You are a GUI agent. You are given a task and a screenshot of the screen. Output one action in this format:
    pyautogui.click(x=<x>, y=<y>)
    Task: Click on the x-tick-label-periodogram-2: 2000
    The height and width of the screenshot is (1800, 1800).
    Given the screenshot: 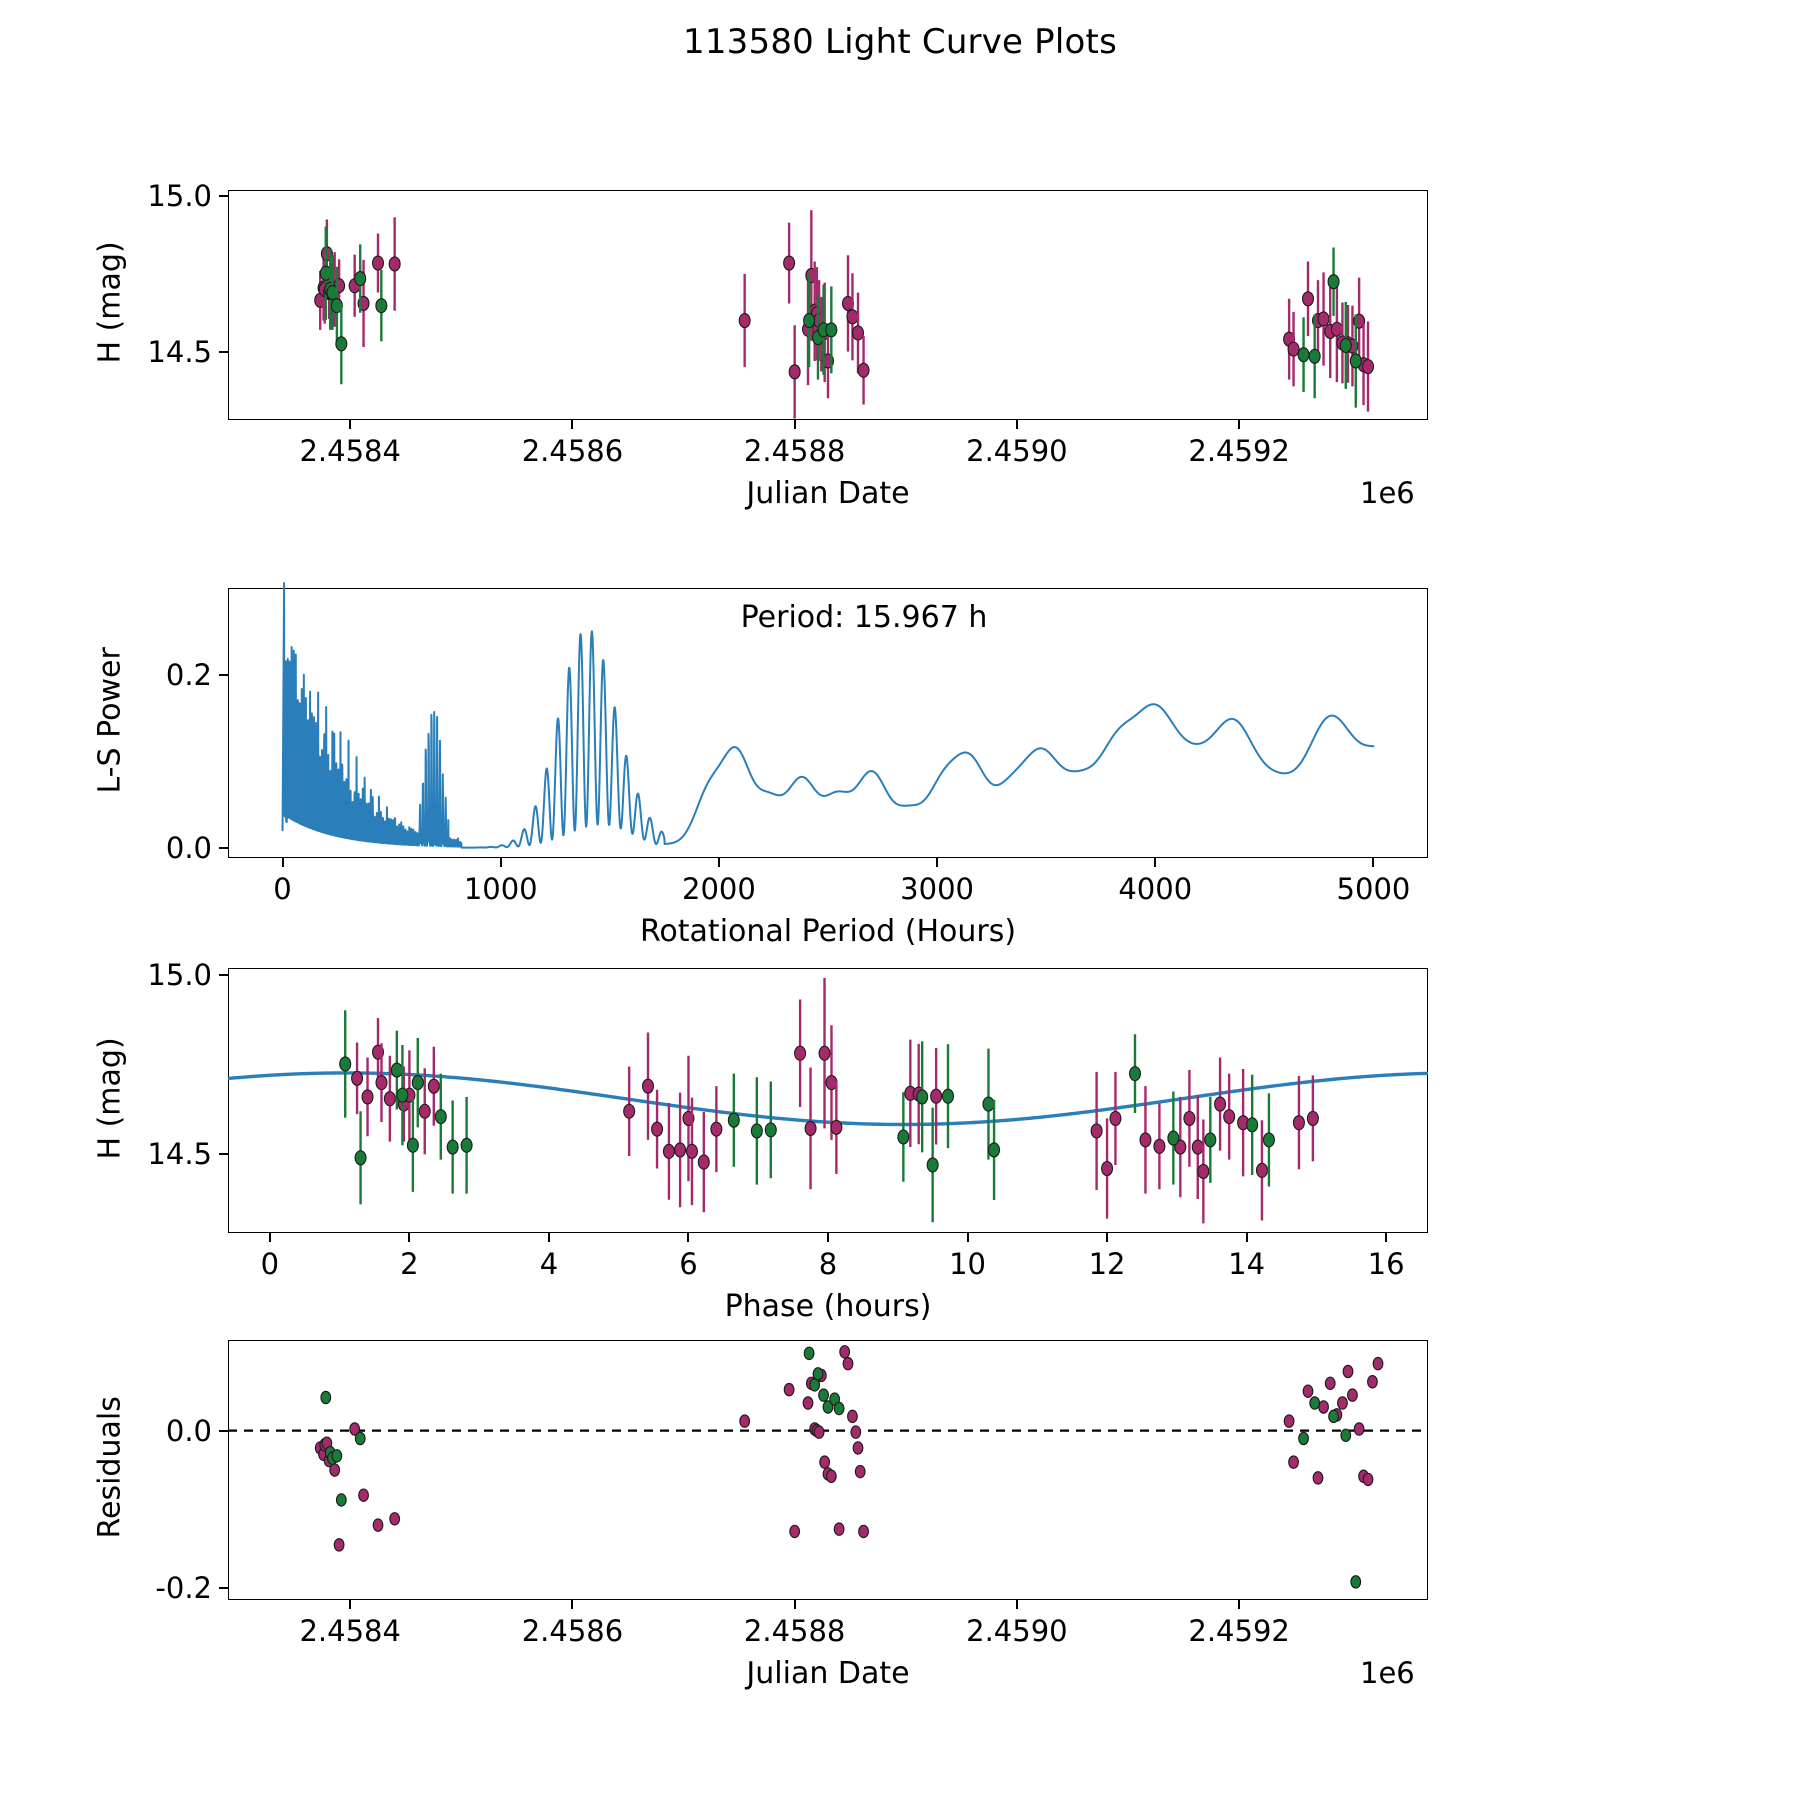 What is the action you would take?
    pyautogui.click(x=719, y=889)
    